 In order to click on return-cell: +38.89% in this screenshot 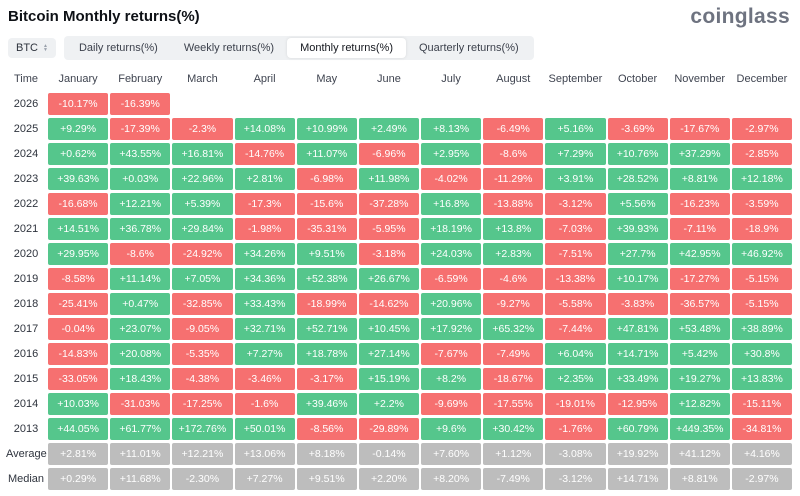, I will do `click(761, 329)`.